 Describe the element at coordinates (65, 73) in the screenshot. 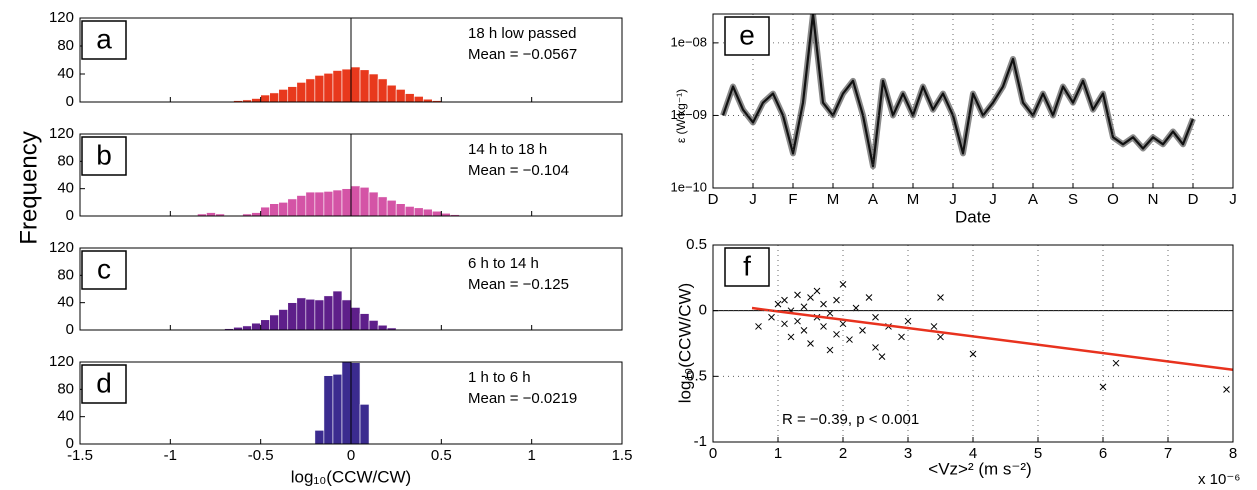

I see `y-tick-label: 40` at that location.